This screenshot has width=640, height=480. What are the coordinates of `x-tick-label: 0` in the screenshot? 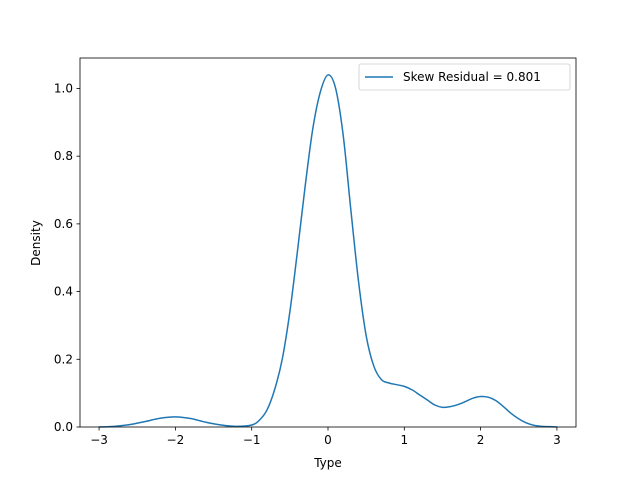 It's located at (328, 440).